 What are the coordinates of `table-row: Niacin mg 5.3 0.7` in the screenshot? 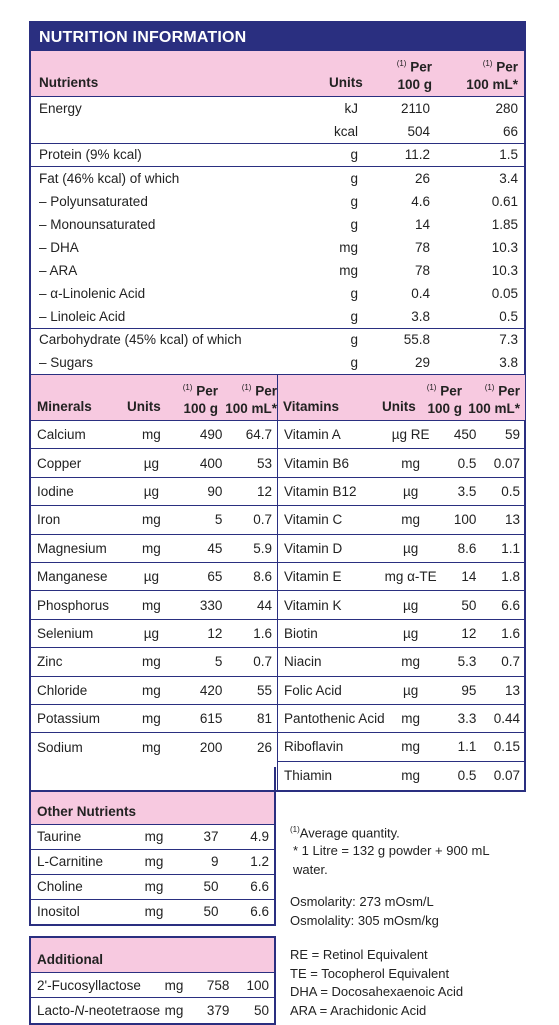 It's located at (401, 661).